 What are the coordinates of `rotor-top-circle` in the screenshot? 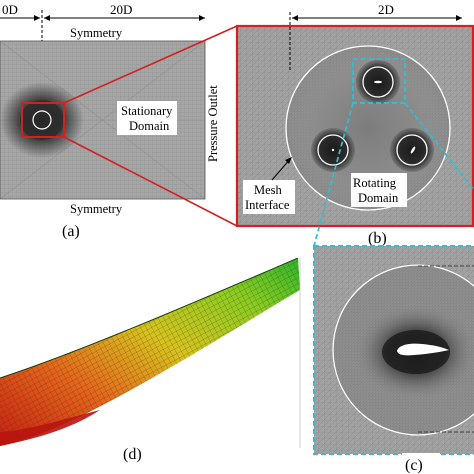 It's located at (378, 82).